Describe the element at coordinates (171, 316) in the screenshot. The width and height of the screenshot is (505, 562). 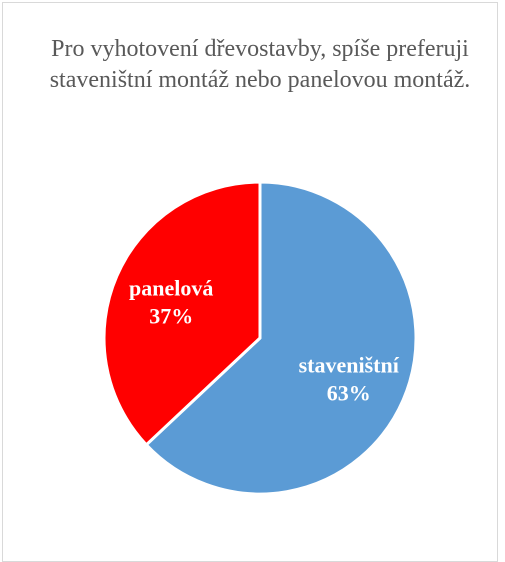
I see `slice-percent-label: 37%` at that location.